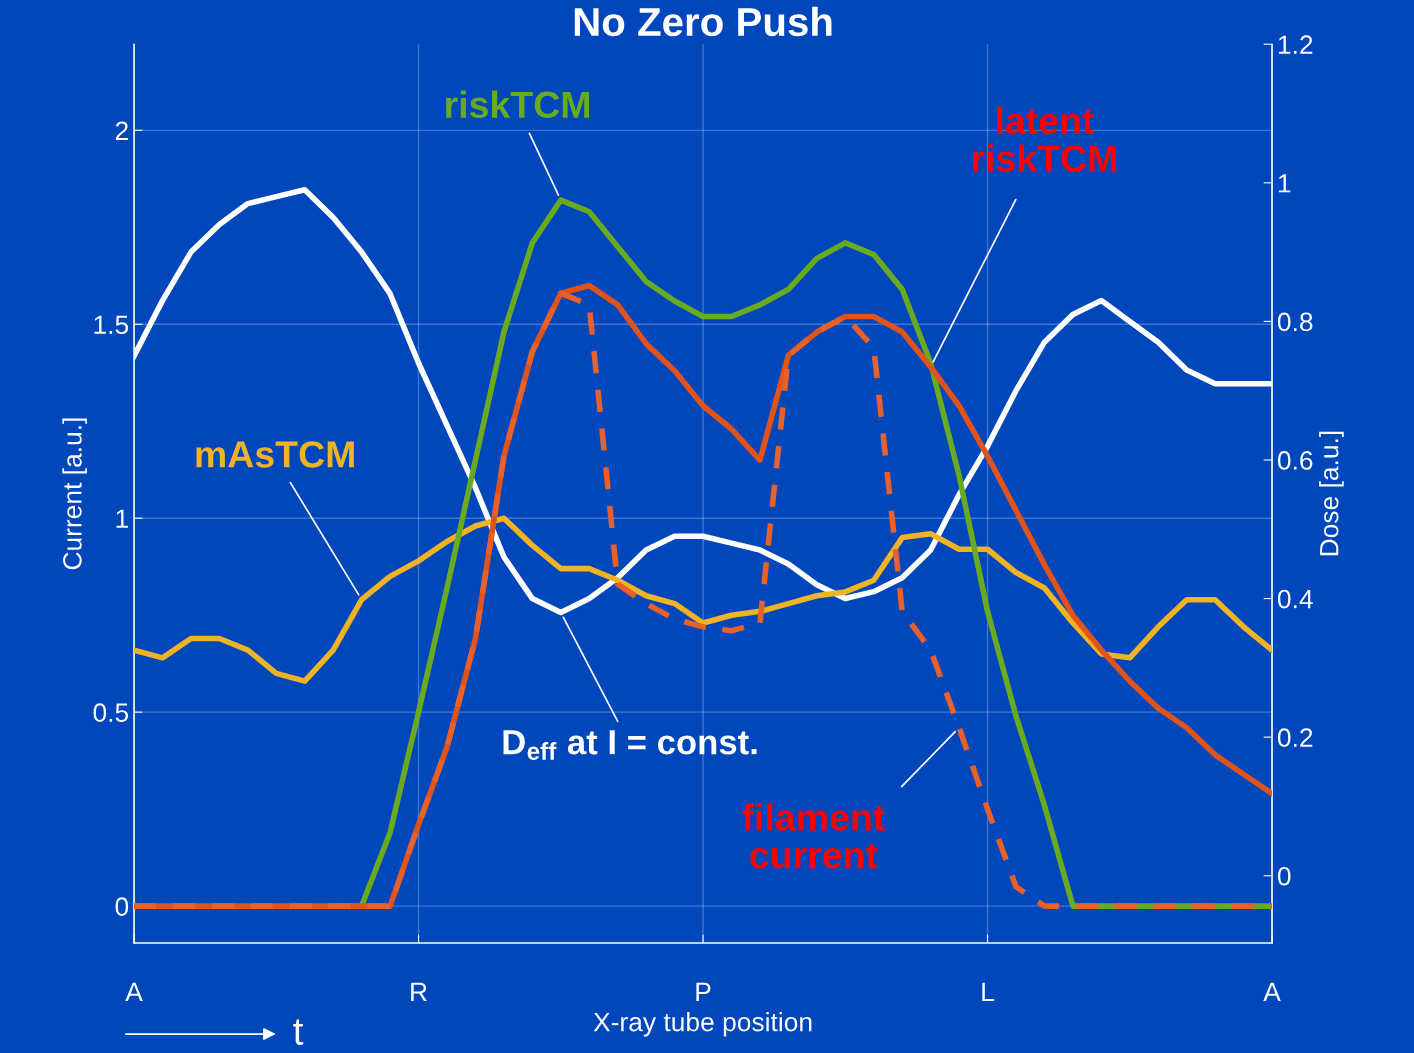  What do you see at coordinates (702, 1024) in the screenshot?
I see `x-axis-title: X-ray tube position` at bounding box center [702, 1024].